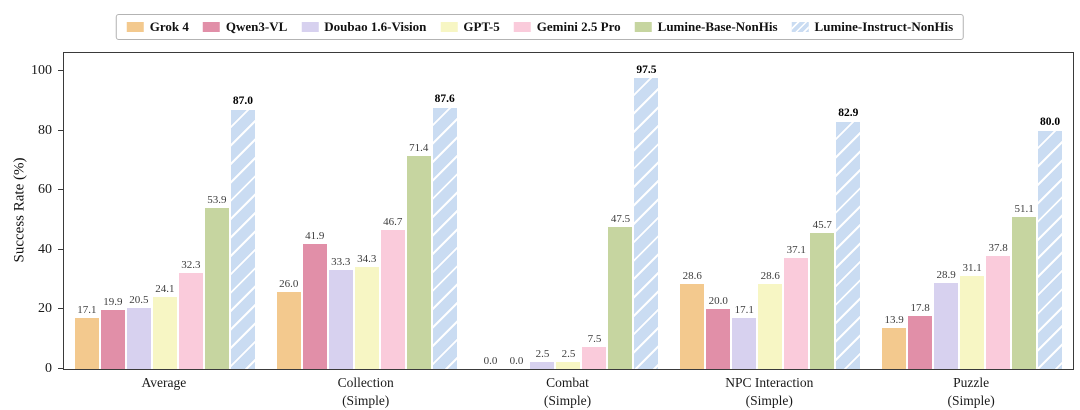 Image resolution: width=1080 pixels, height=410 pixels. Describe the element at coordinates (490, 362) in the screenshot. I see `bar-wrap: 0.0` at that location.